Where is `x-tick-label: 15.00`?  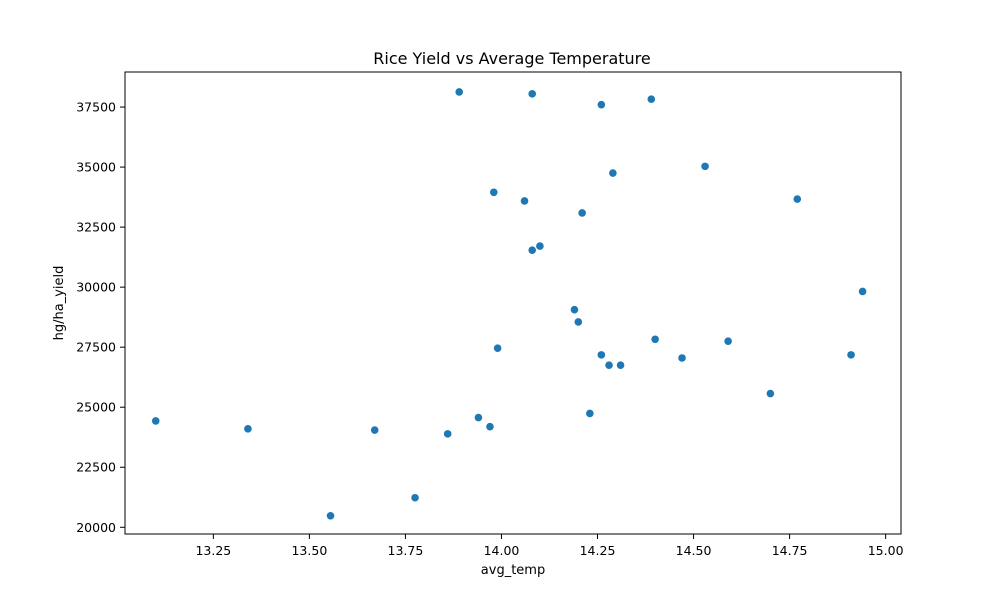 x-tick-label: 15.00 is located at coordinates (886, 550).